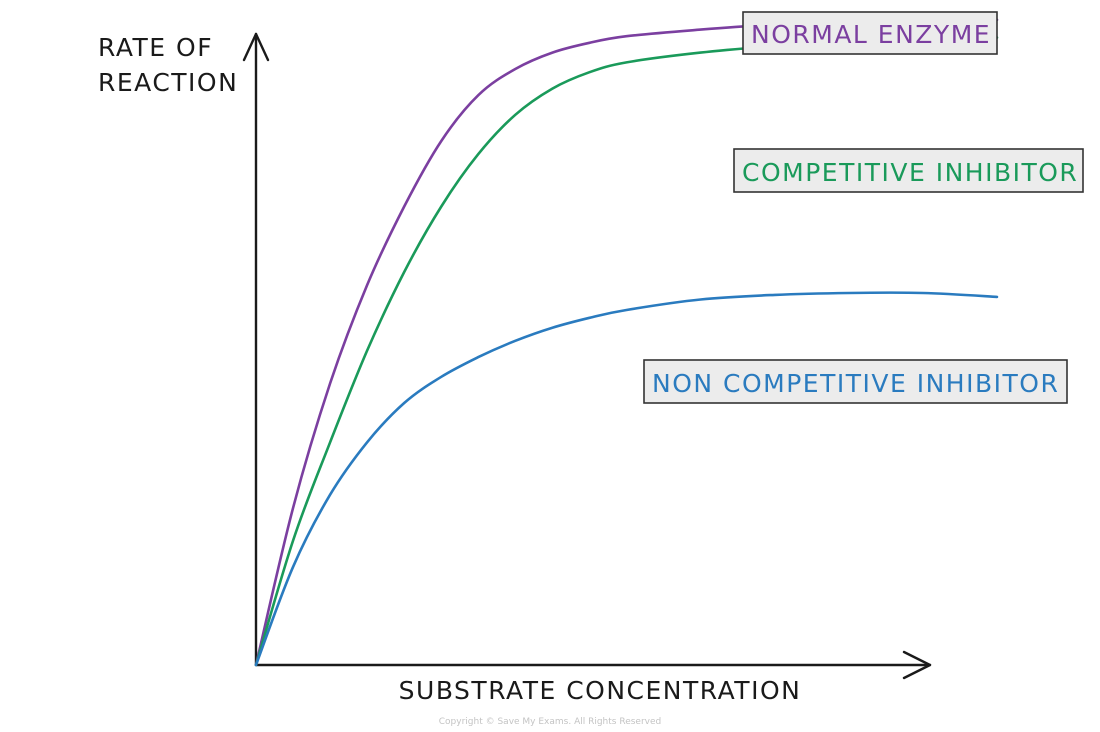 This screenshot has height=732, width=1100. I want to click on legend-label-normal-enzyme: NORMAL ENZYME, so click(871, 34).